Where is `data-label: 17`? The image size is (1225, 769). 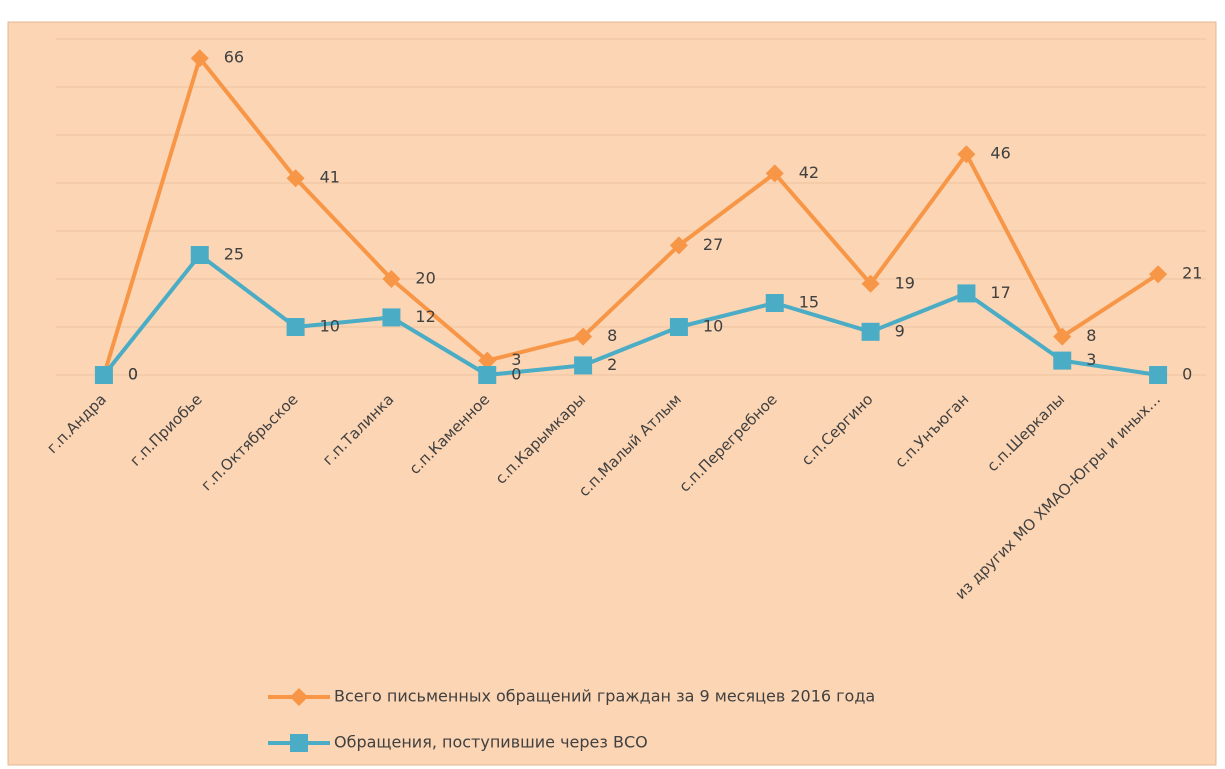
data-label: 17 is located at coordinates (1000, 292).